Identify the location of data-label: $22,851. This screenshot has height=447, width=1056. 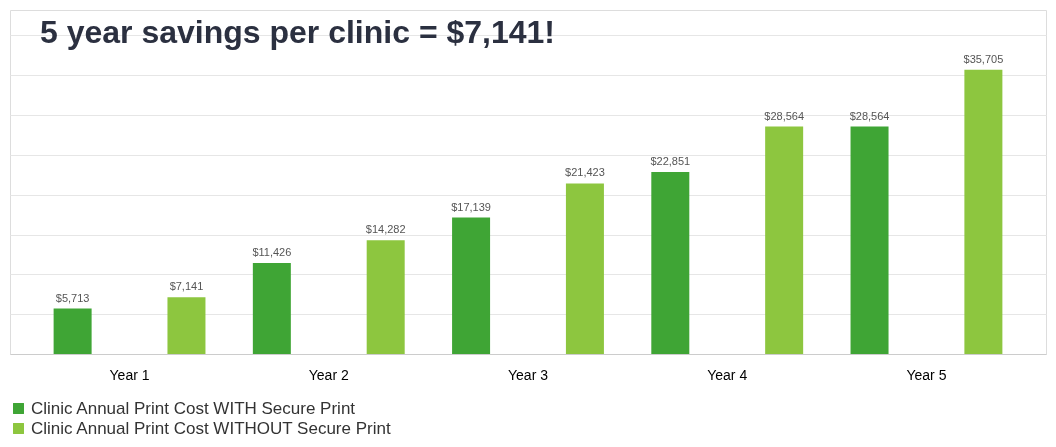
(670, 161).